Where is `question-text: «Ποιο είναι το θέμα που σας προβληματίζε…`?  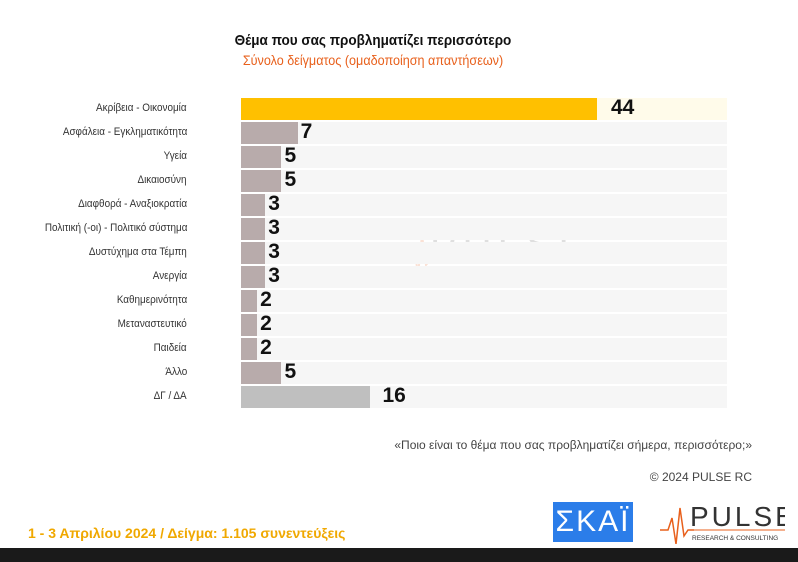 question-text: «Ποιο είναι το θέμα που σας προβληματίζε… is located at coordinates (573, 445).